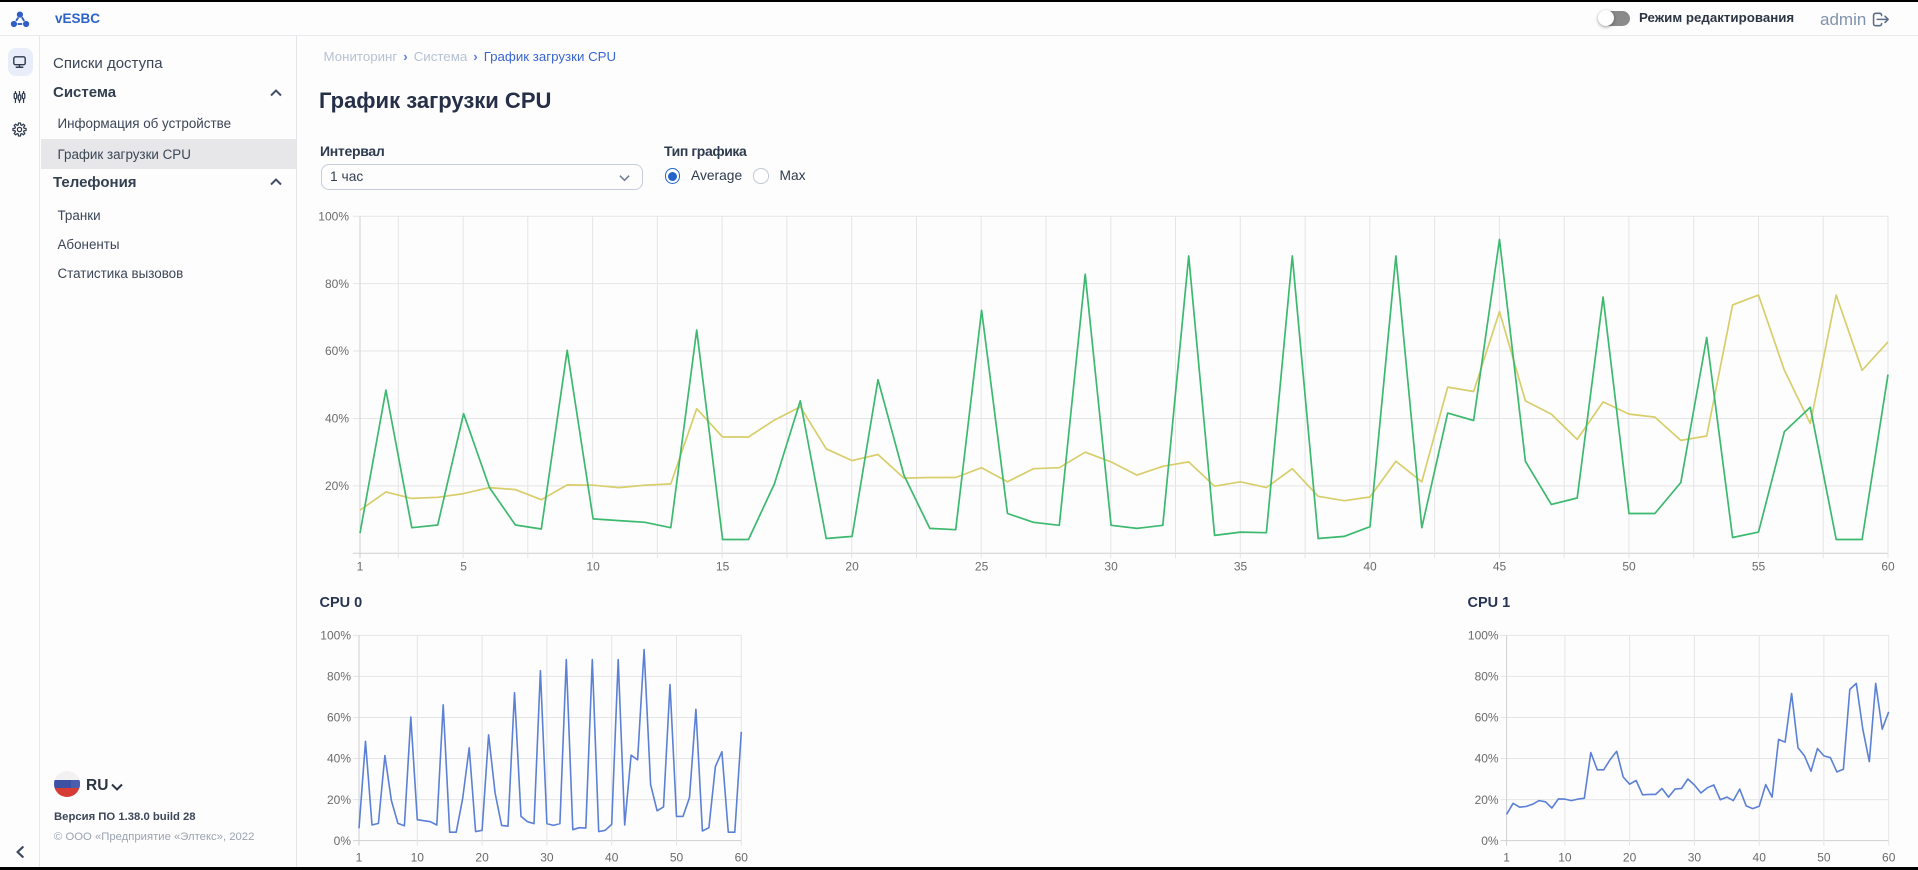  Describe the element at coordinates (1241, 567) in the screenshot. I see `svg-text: 35` at that location.